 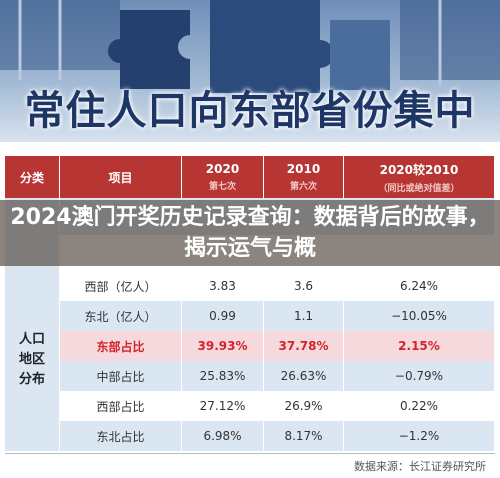 What do you see at coordinates (419, 436) in the screenshot?
I see `value-cell: −1.2%` at bounding box center [419, 436].